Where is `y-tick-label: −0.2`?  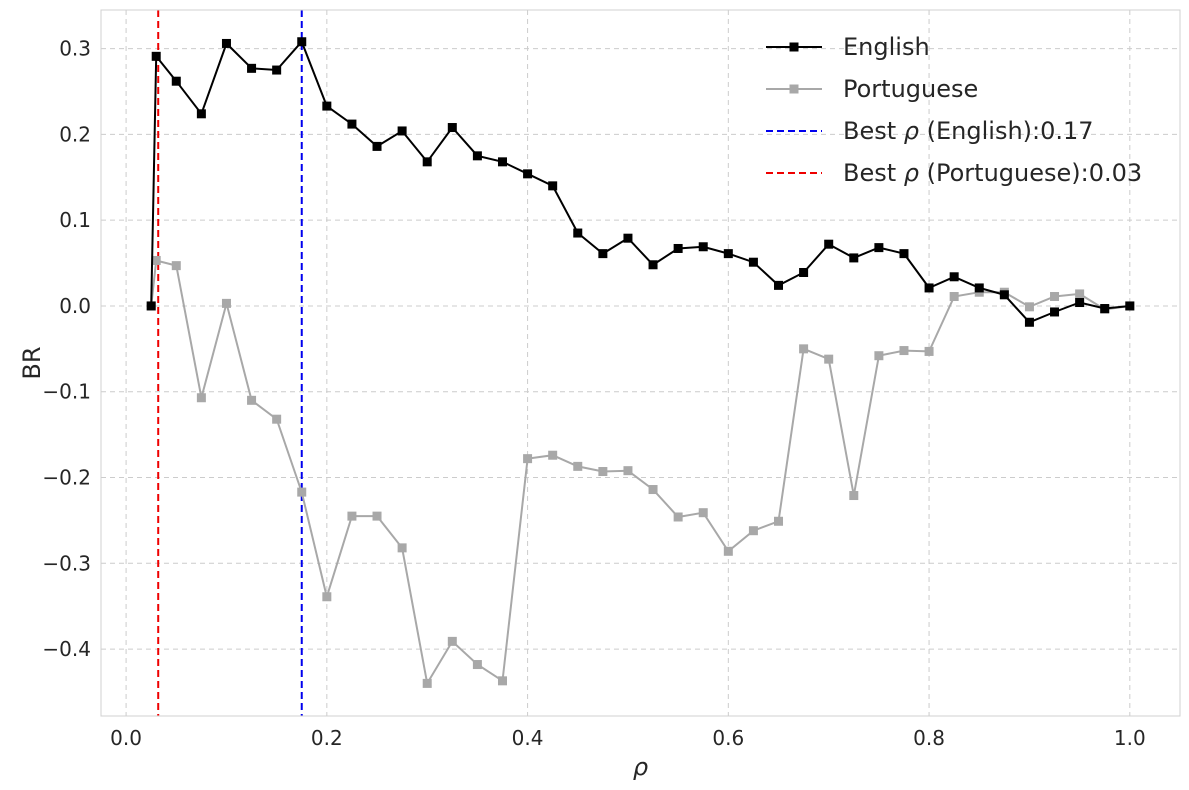 y-tick-label: −0.2 is located at coordinates (66, 478).